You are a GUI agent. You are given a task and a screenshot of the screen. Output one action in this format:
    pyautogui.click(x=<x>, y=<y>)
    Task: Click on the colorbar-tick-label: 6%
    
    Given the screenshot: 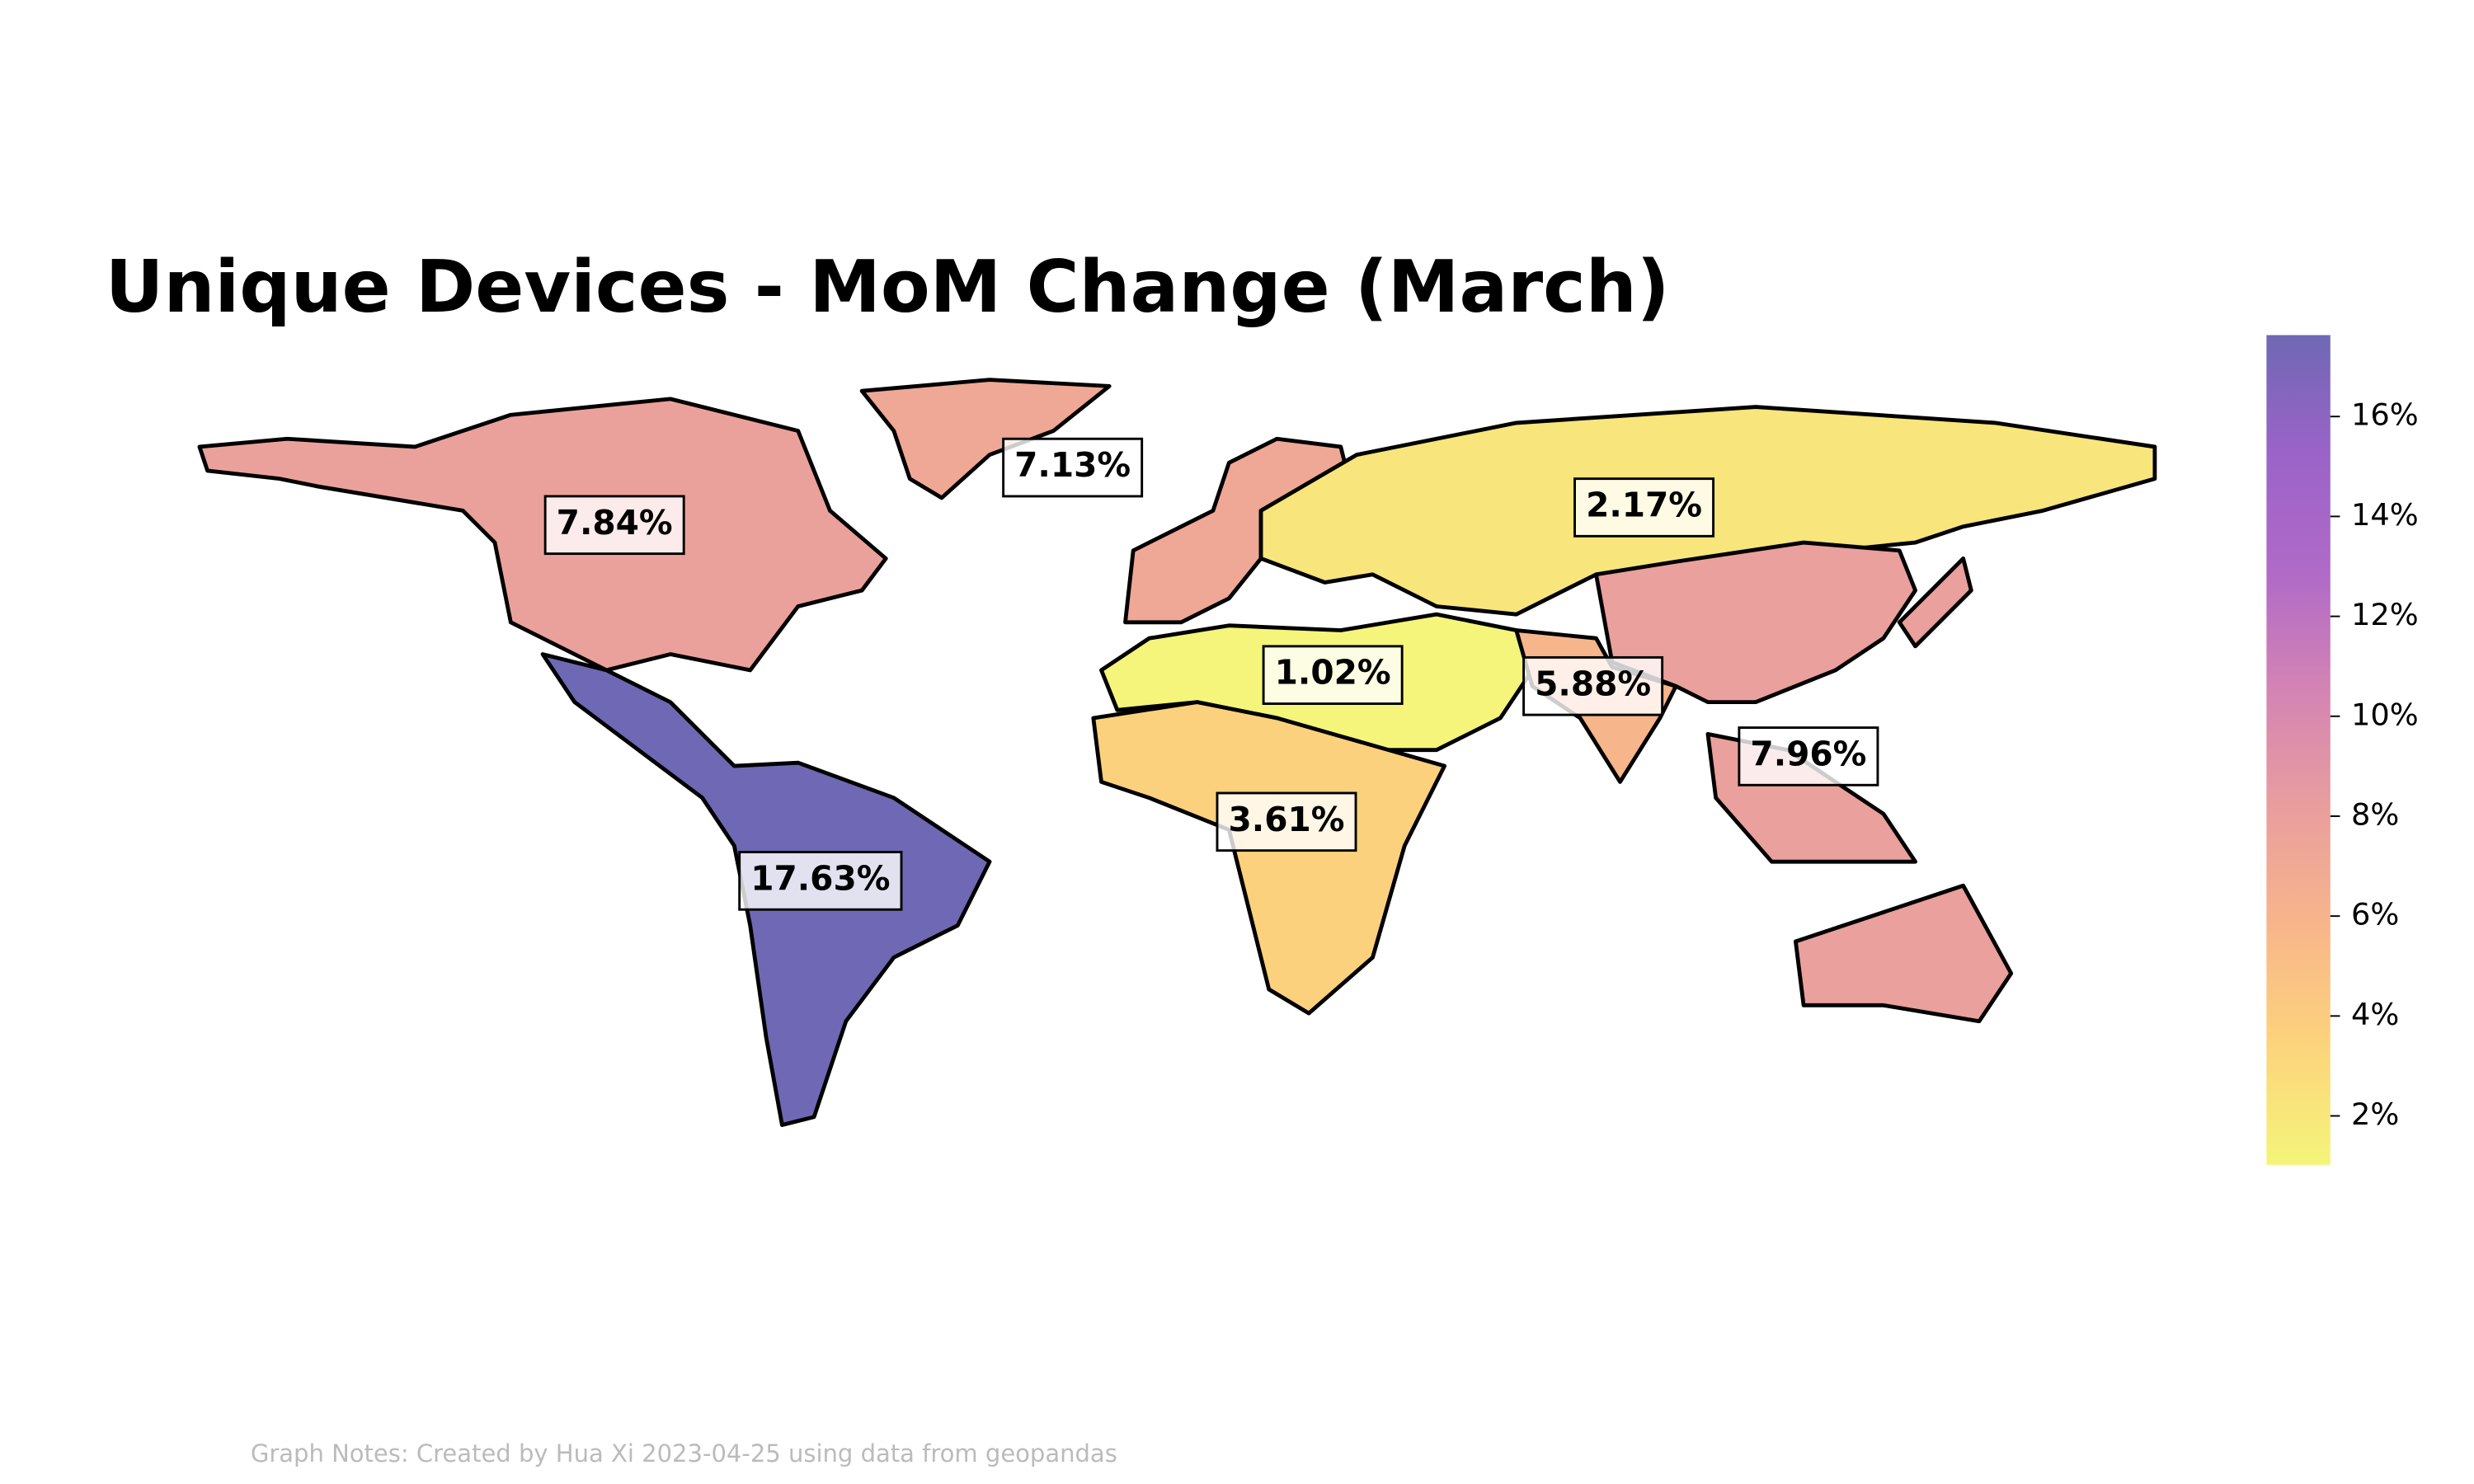 What is the action you would take?
    pyautogui.click(x=2375, y=914)
    